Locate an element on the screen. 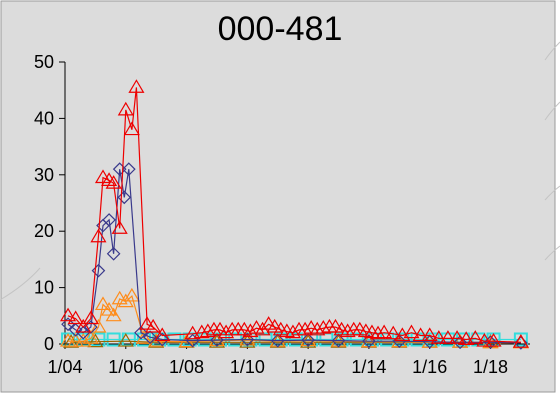 The width and height of the screenshot is (560, 393). chart-title: 000-481 is located at coordinates (280, 29).